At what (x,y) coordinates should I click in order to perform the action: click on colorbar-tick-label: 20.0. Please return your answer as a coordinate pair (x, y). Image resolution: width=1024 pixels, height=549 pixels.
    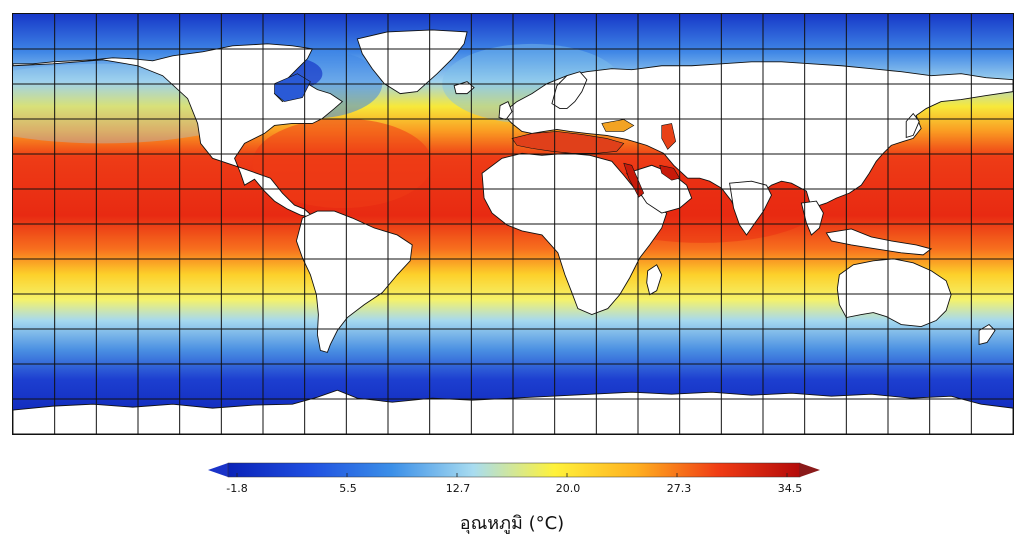
    Looking at the image, I should click on (568, 488).